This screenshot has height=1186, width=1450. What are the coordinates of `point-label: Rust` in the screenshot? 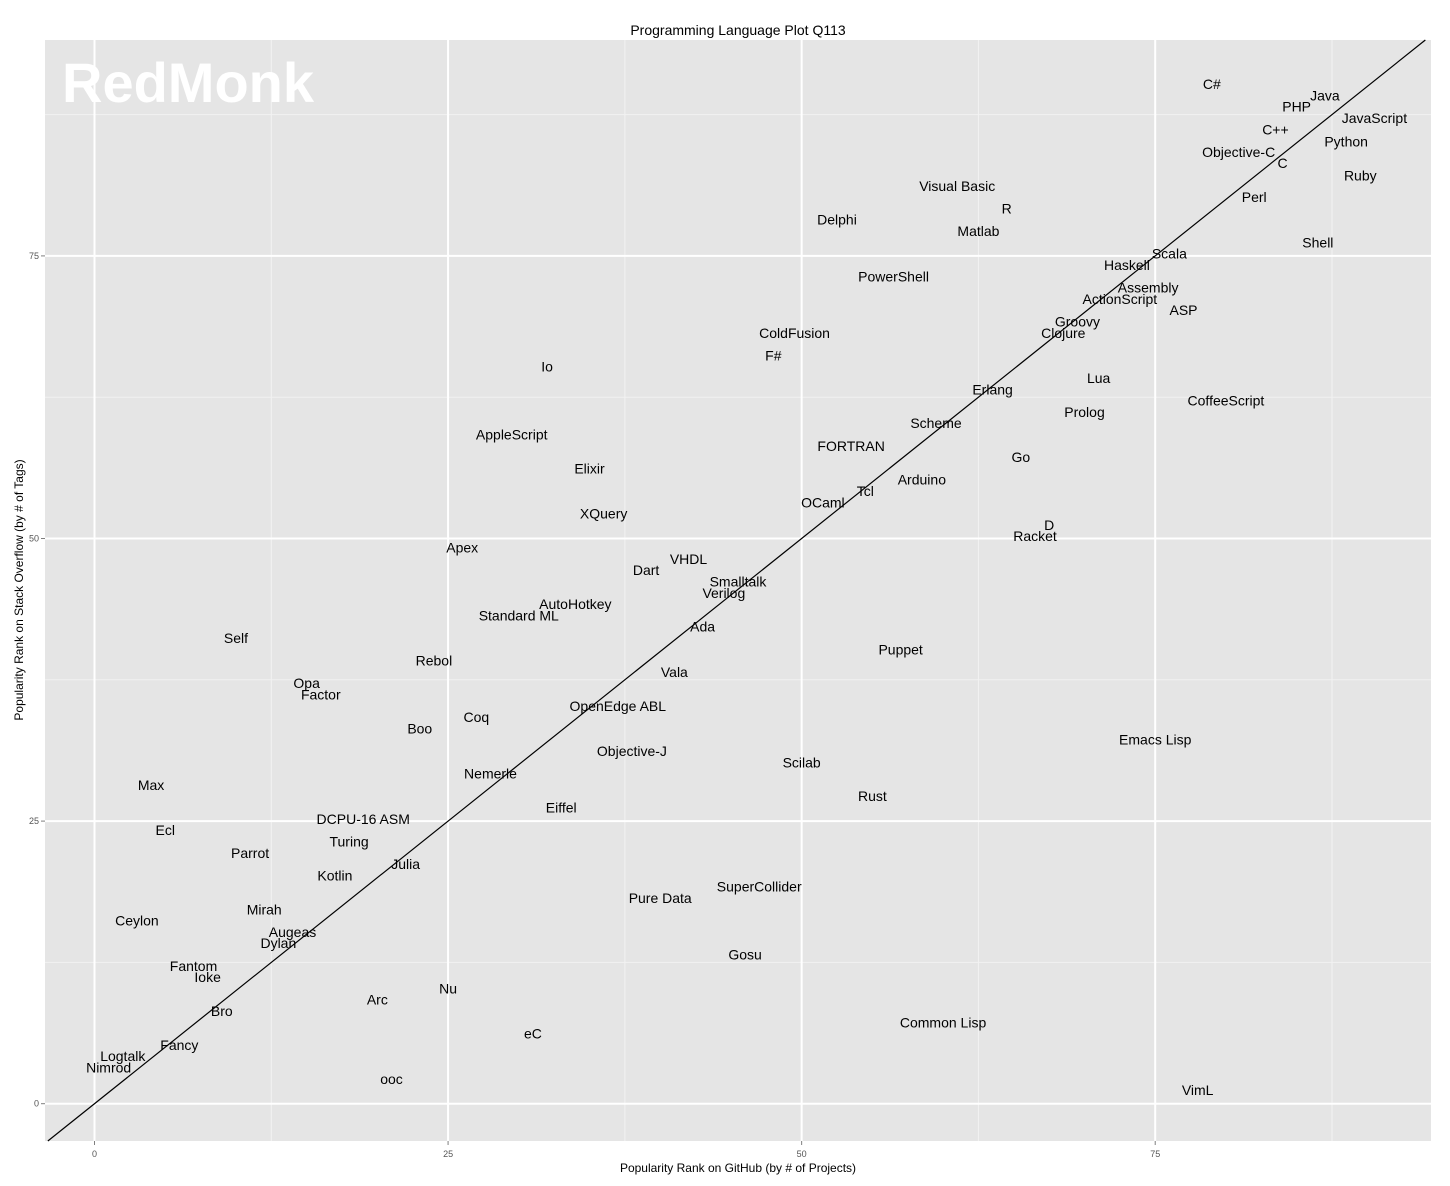 It's located at (872, 796).